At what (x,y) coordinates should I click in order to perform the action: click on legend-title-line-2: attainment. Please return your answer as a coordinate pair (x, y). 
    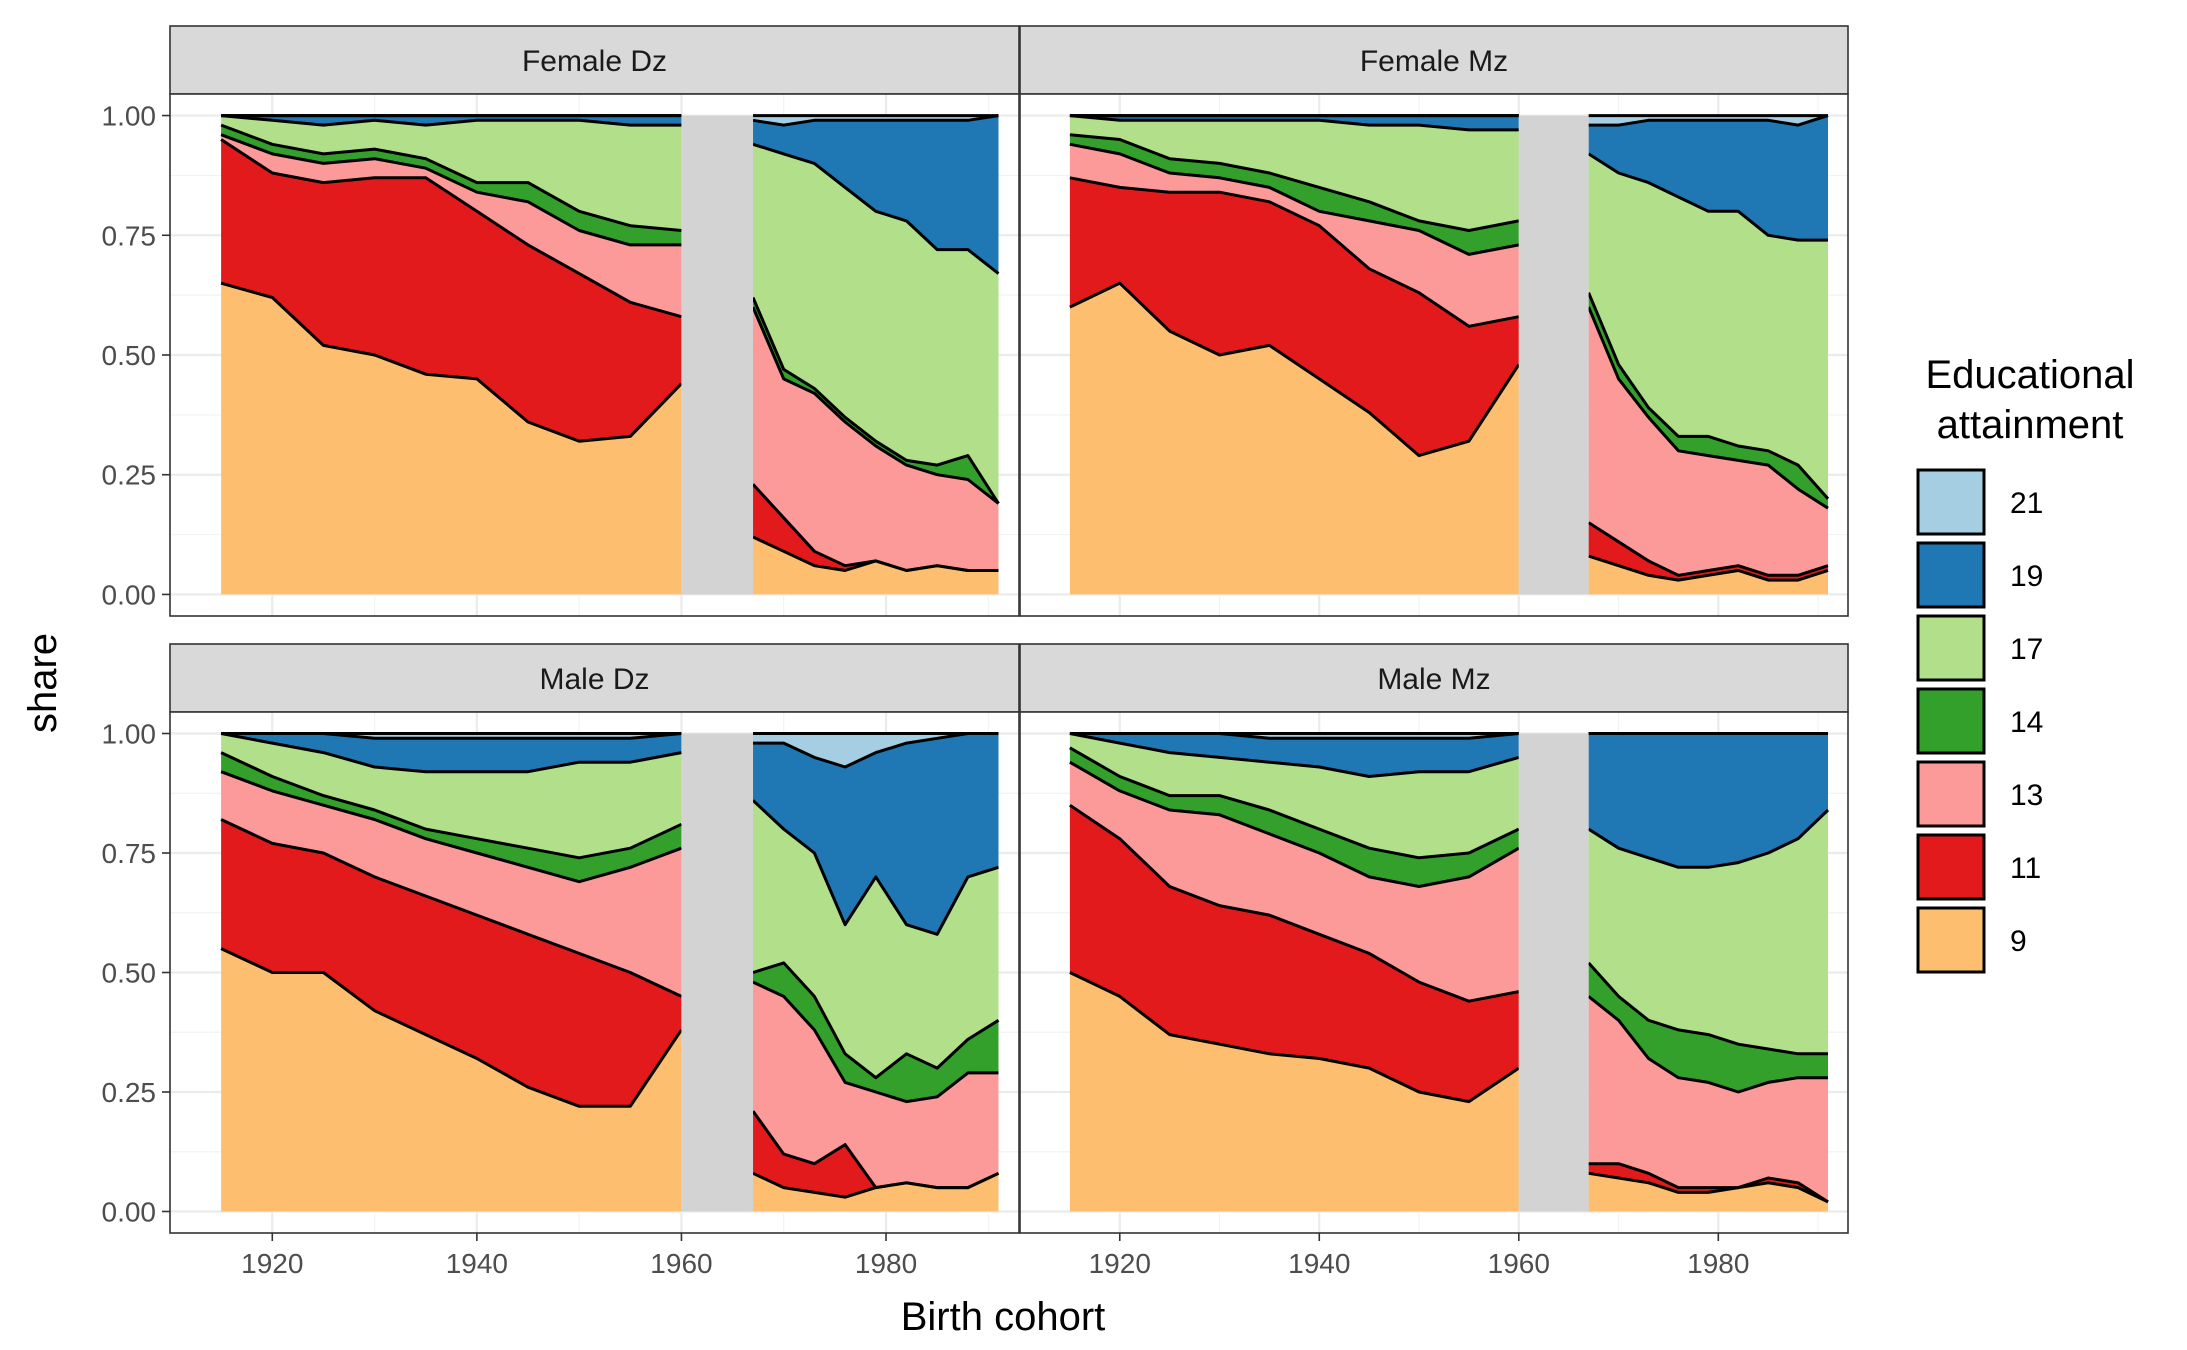
    Looking at the image, I should click on (2030, 425).